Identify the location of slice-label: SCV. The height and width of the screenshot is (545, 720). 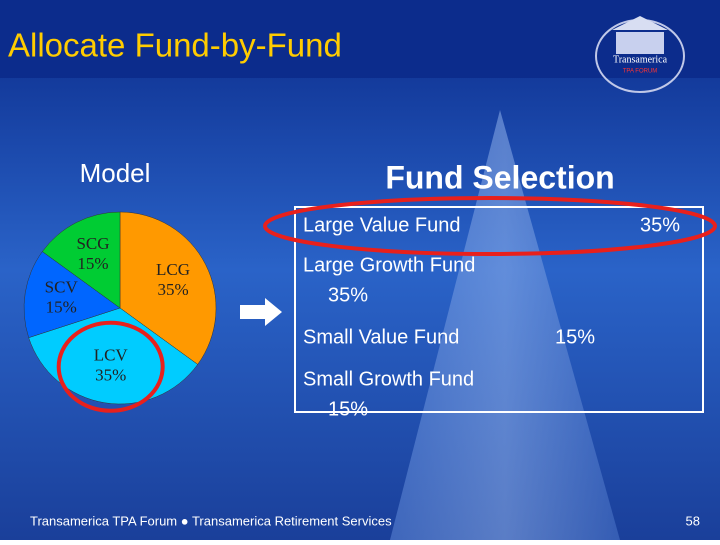
(62, 287).